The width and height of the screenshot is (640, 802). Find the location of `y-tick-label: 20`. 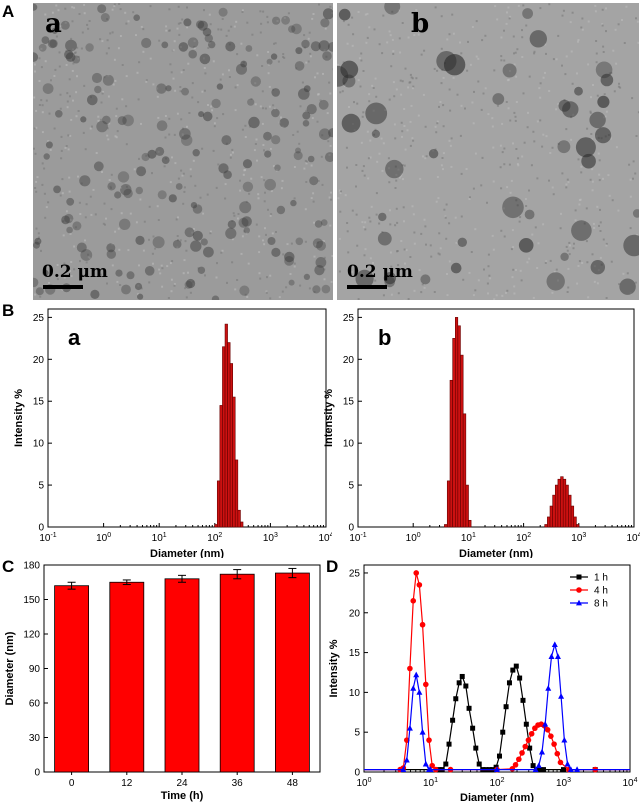

y-tick-label: 20 is located at coordinates (39, 360).